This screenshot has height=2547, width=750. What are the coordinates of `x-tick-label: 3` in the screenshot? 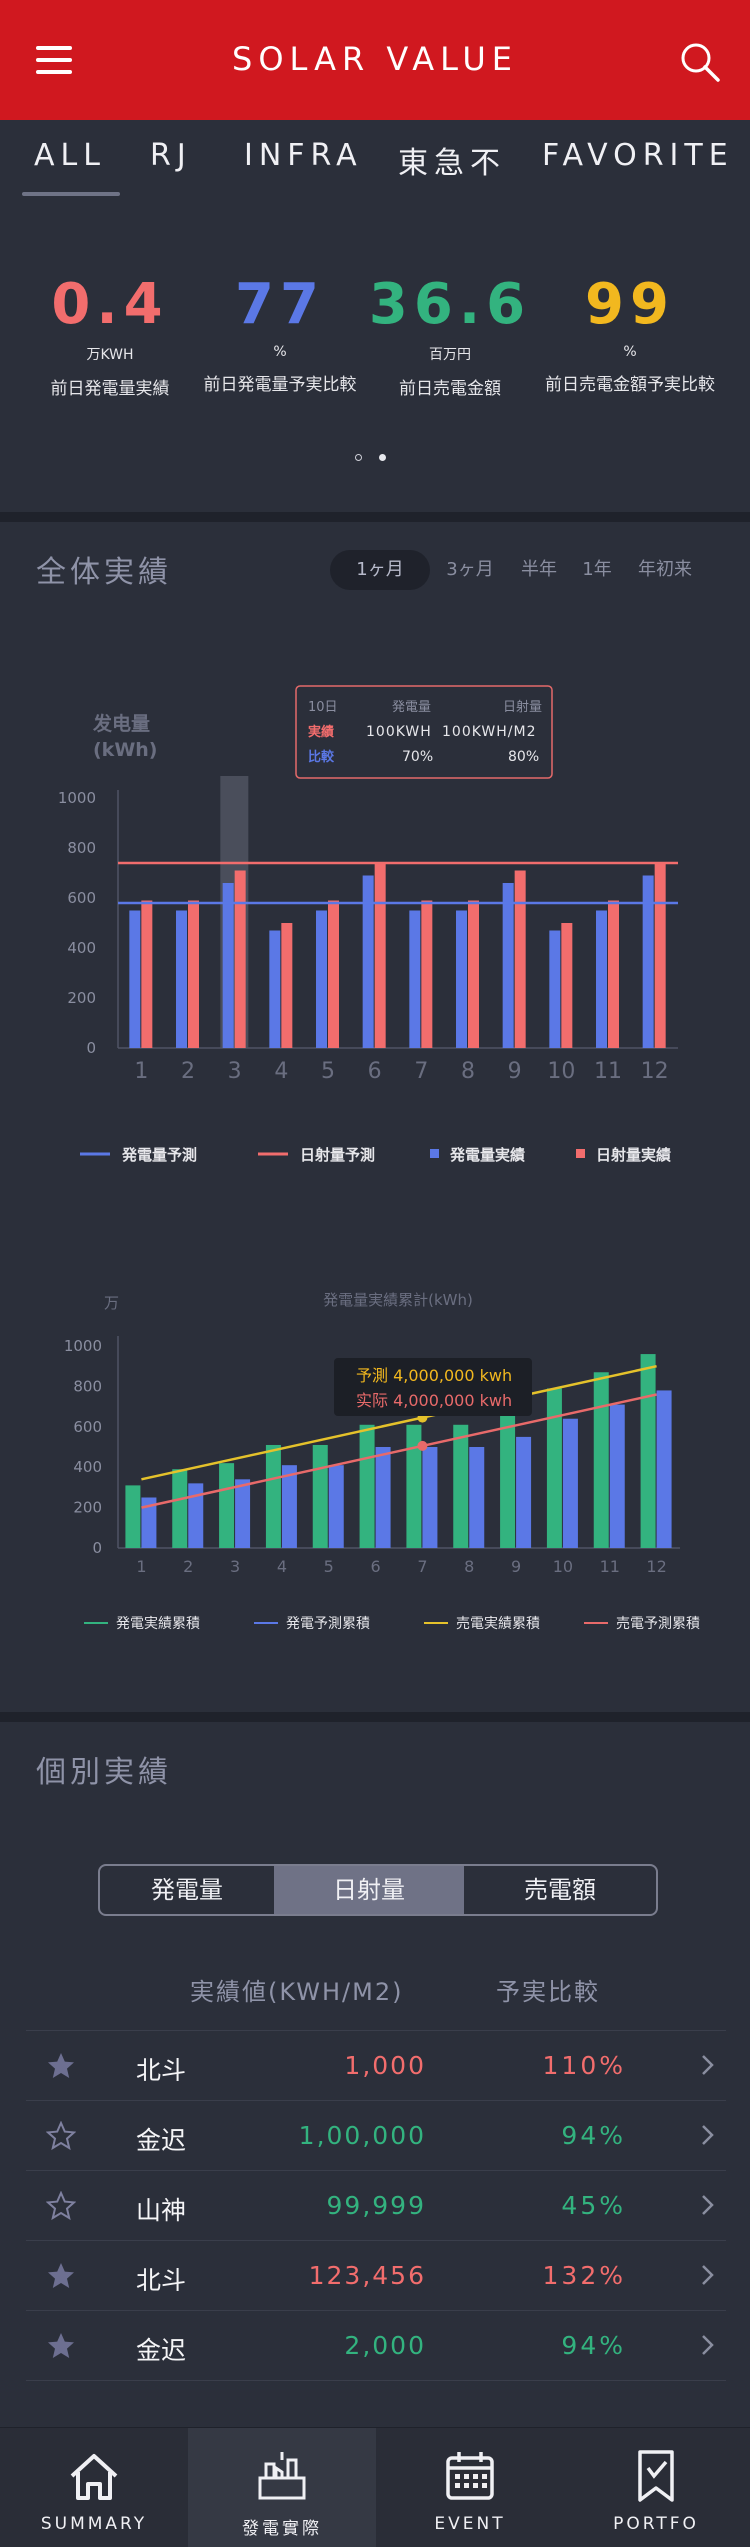 It's located at (235, 1071).